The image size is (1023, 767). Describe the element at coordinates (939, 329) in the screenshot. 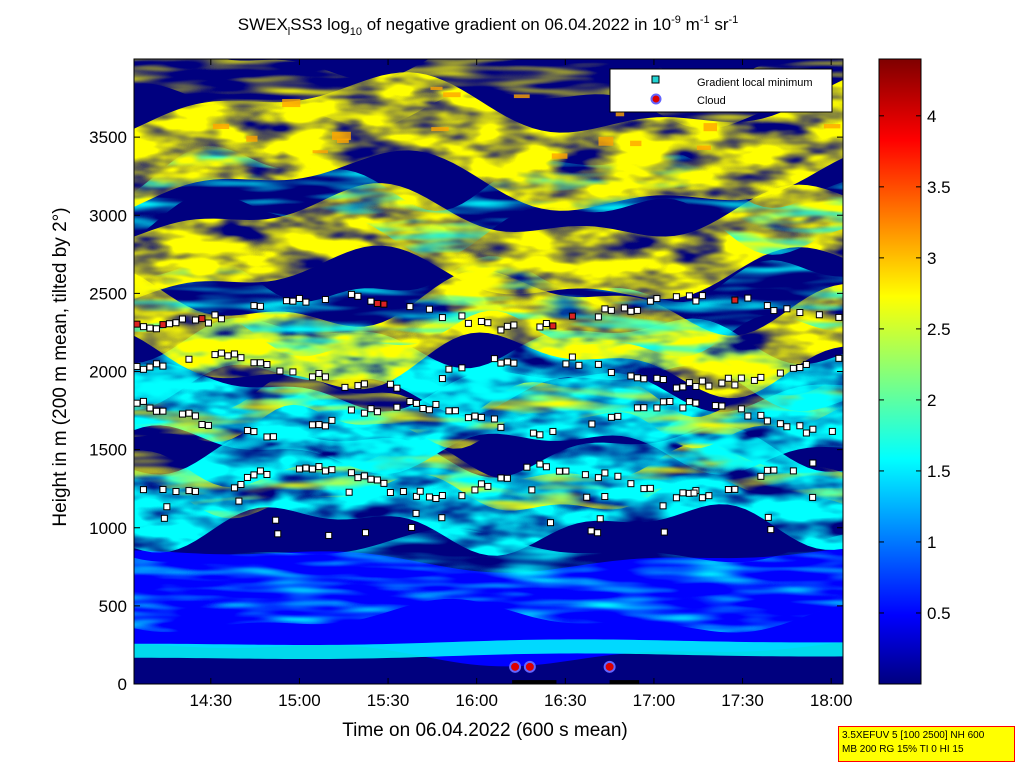

I see `colorbar-tick-label: 2.5` at that location.